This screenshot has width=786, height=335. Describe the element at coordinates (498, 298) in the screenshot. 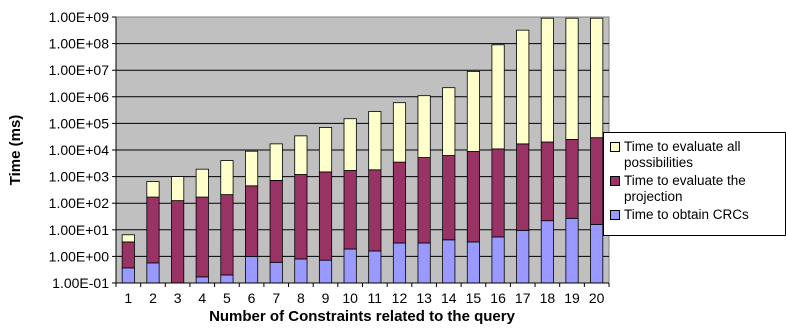

I see `x-tick-label: 16` at that location.